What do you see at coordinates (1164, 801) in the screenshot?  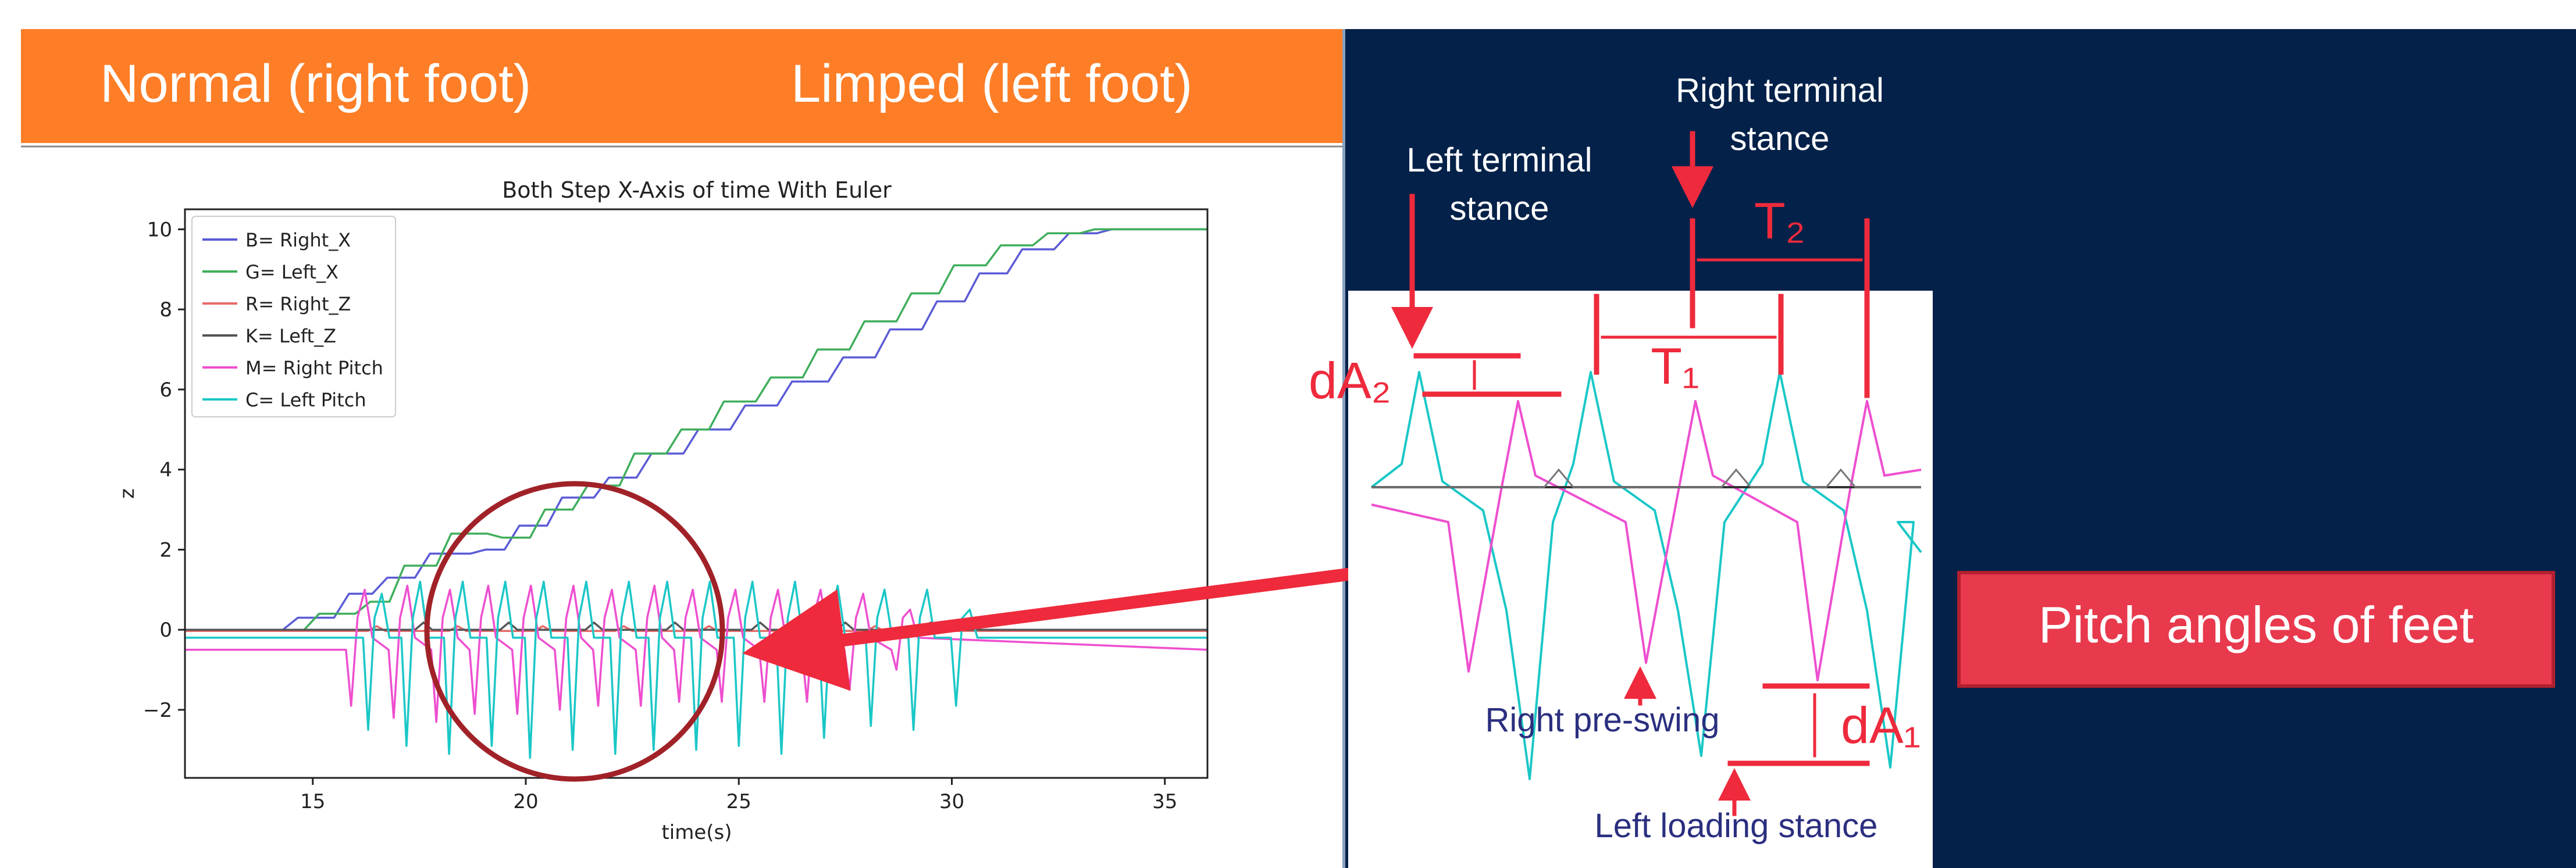 I see `x-tick-label: 35` at bounding box center [1164, 801].